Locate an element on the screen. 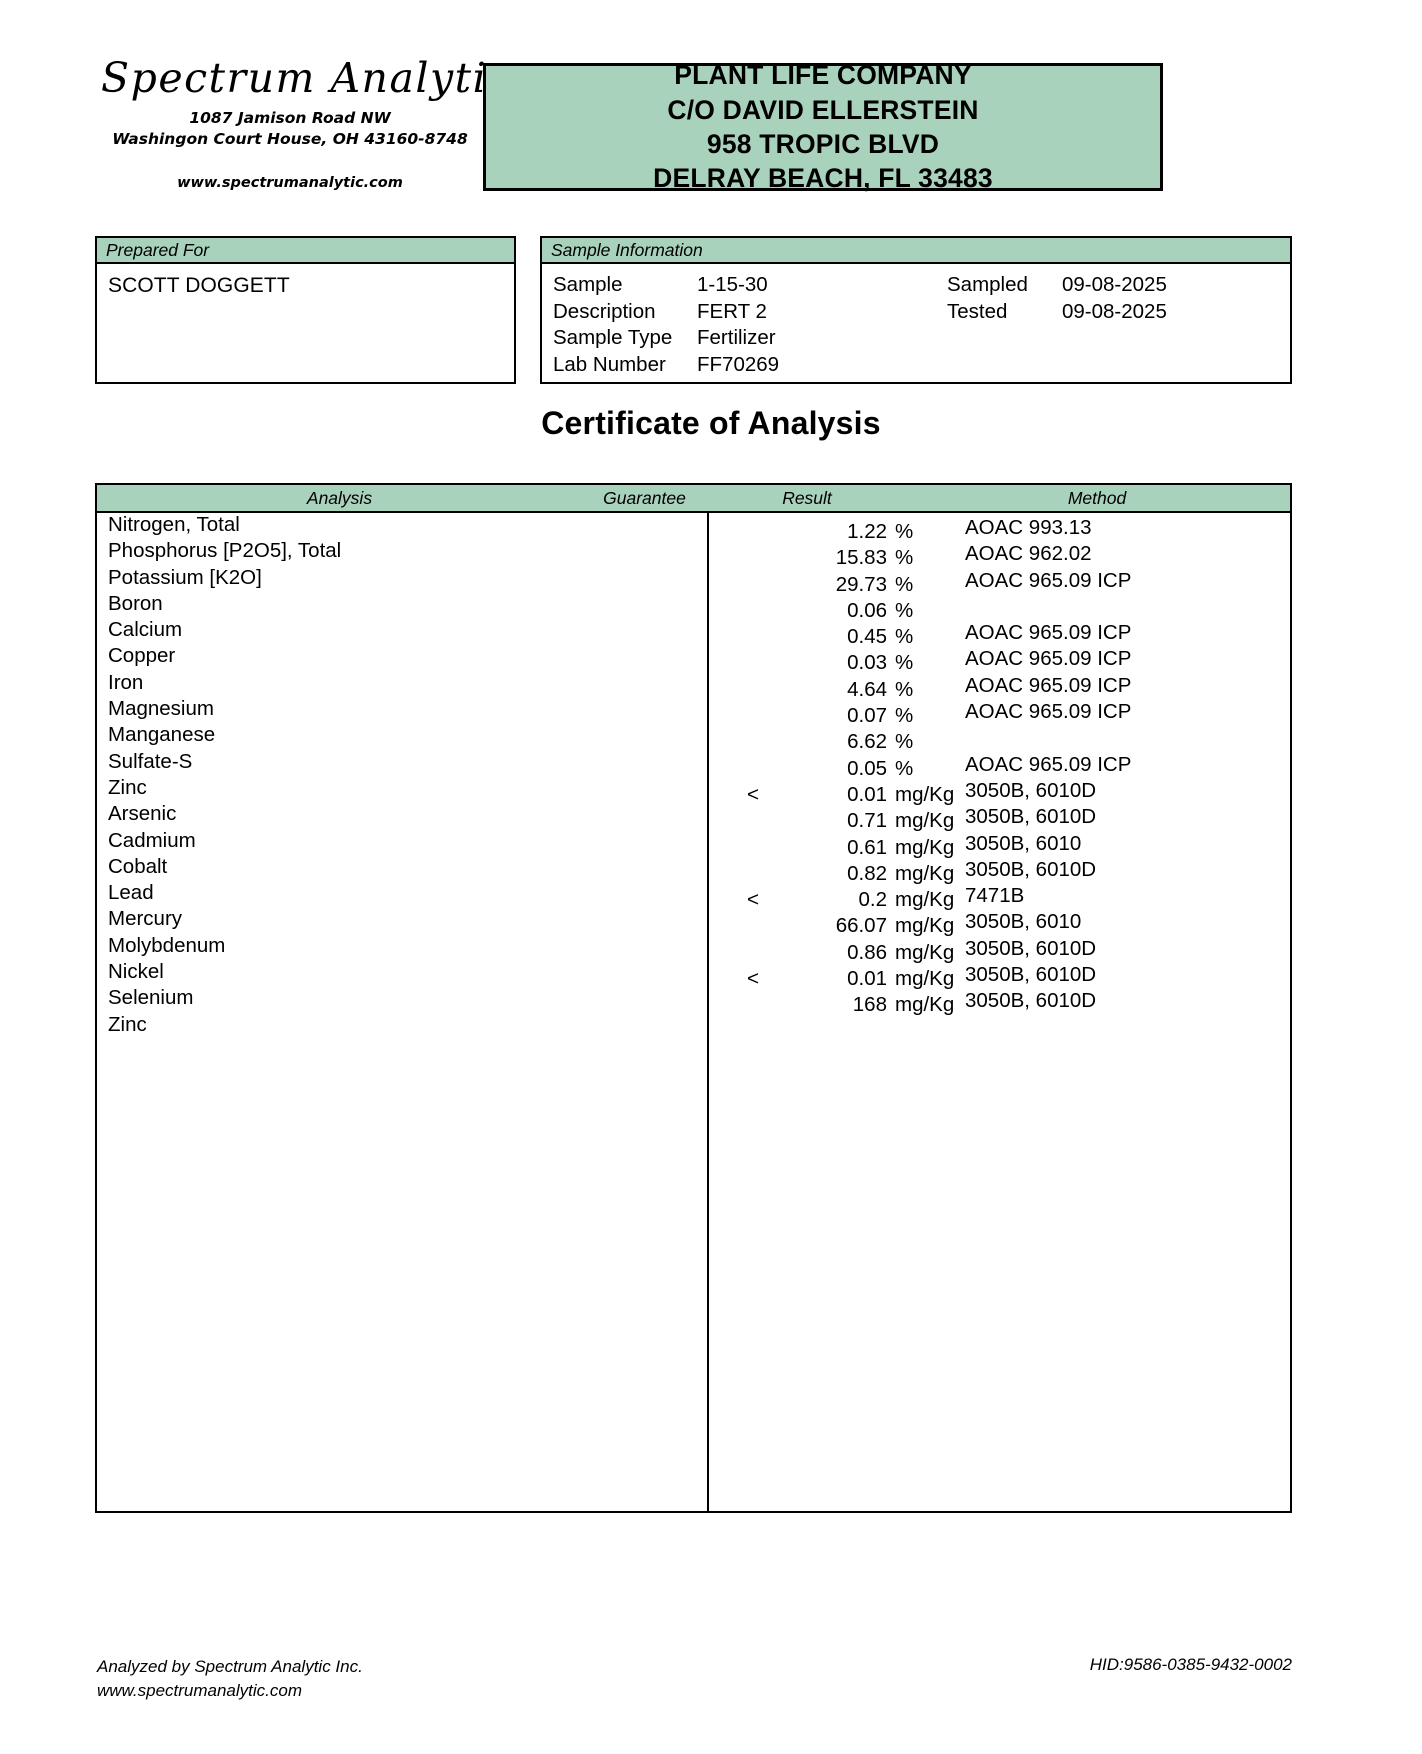 The image size is (1422, 1754). lab-number-value: FF70269 is located at coordinates (738, 364).